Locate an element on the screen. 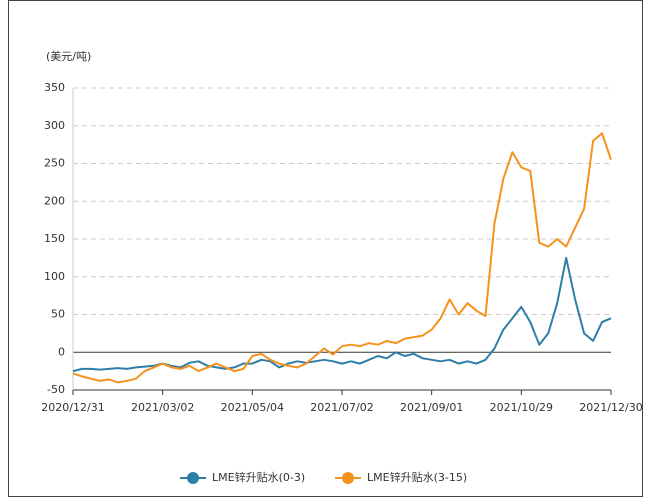 Image resolution: width=651 pixels, height=497 pixels. x-tick-label: 2021/05/04 is located at coordinates (252, 407).